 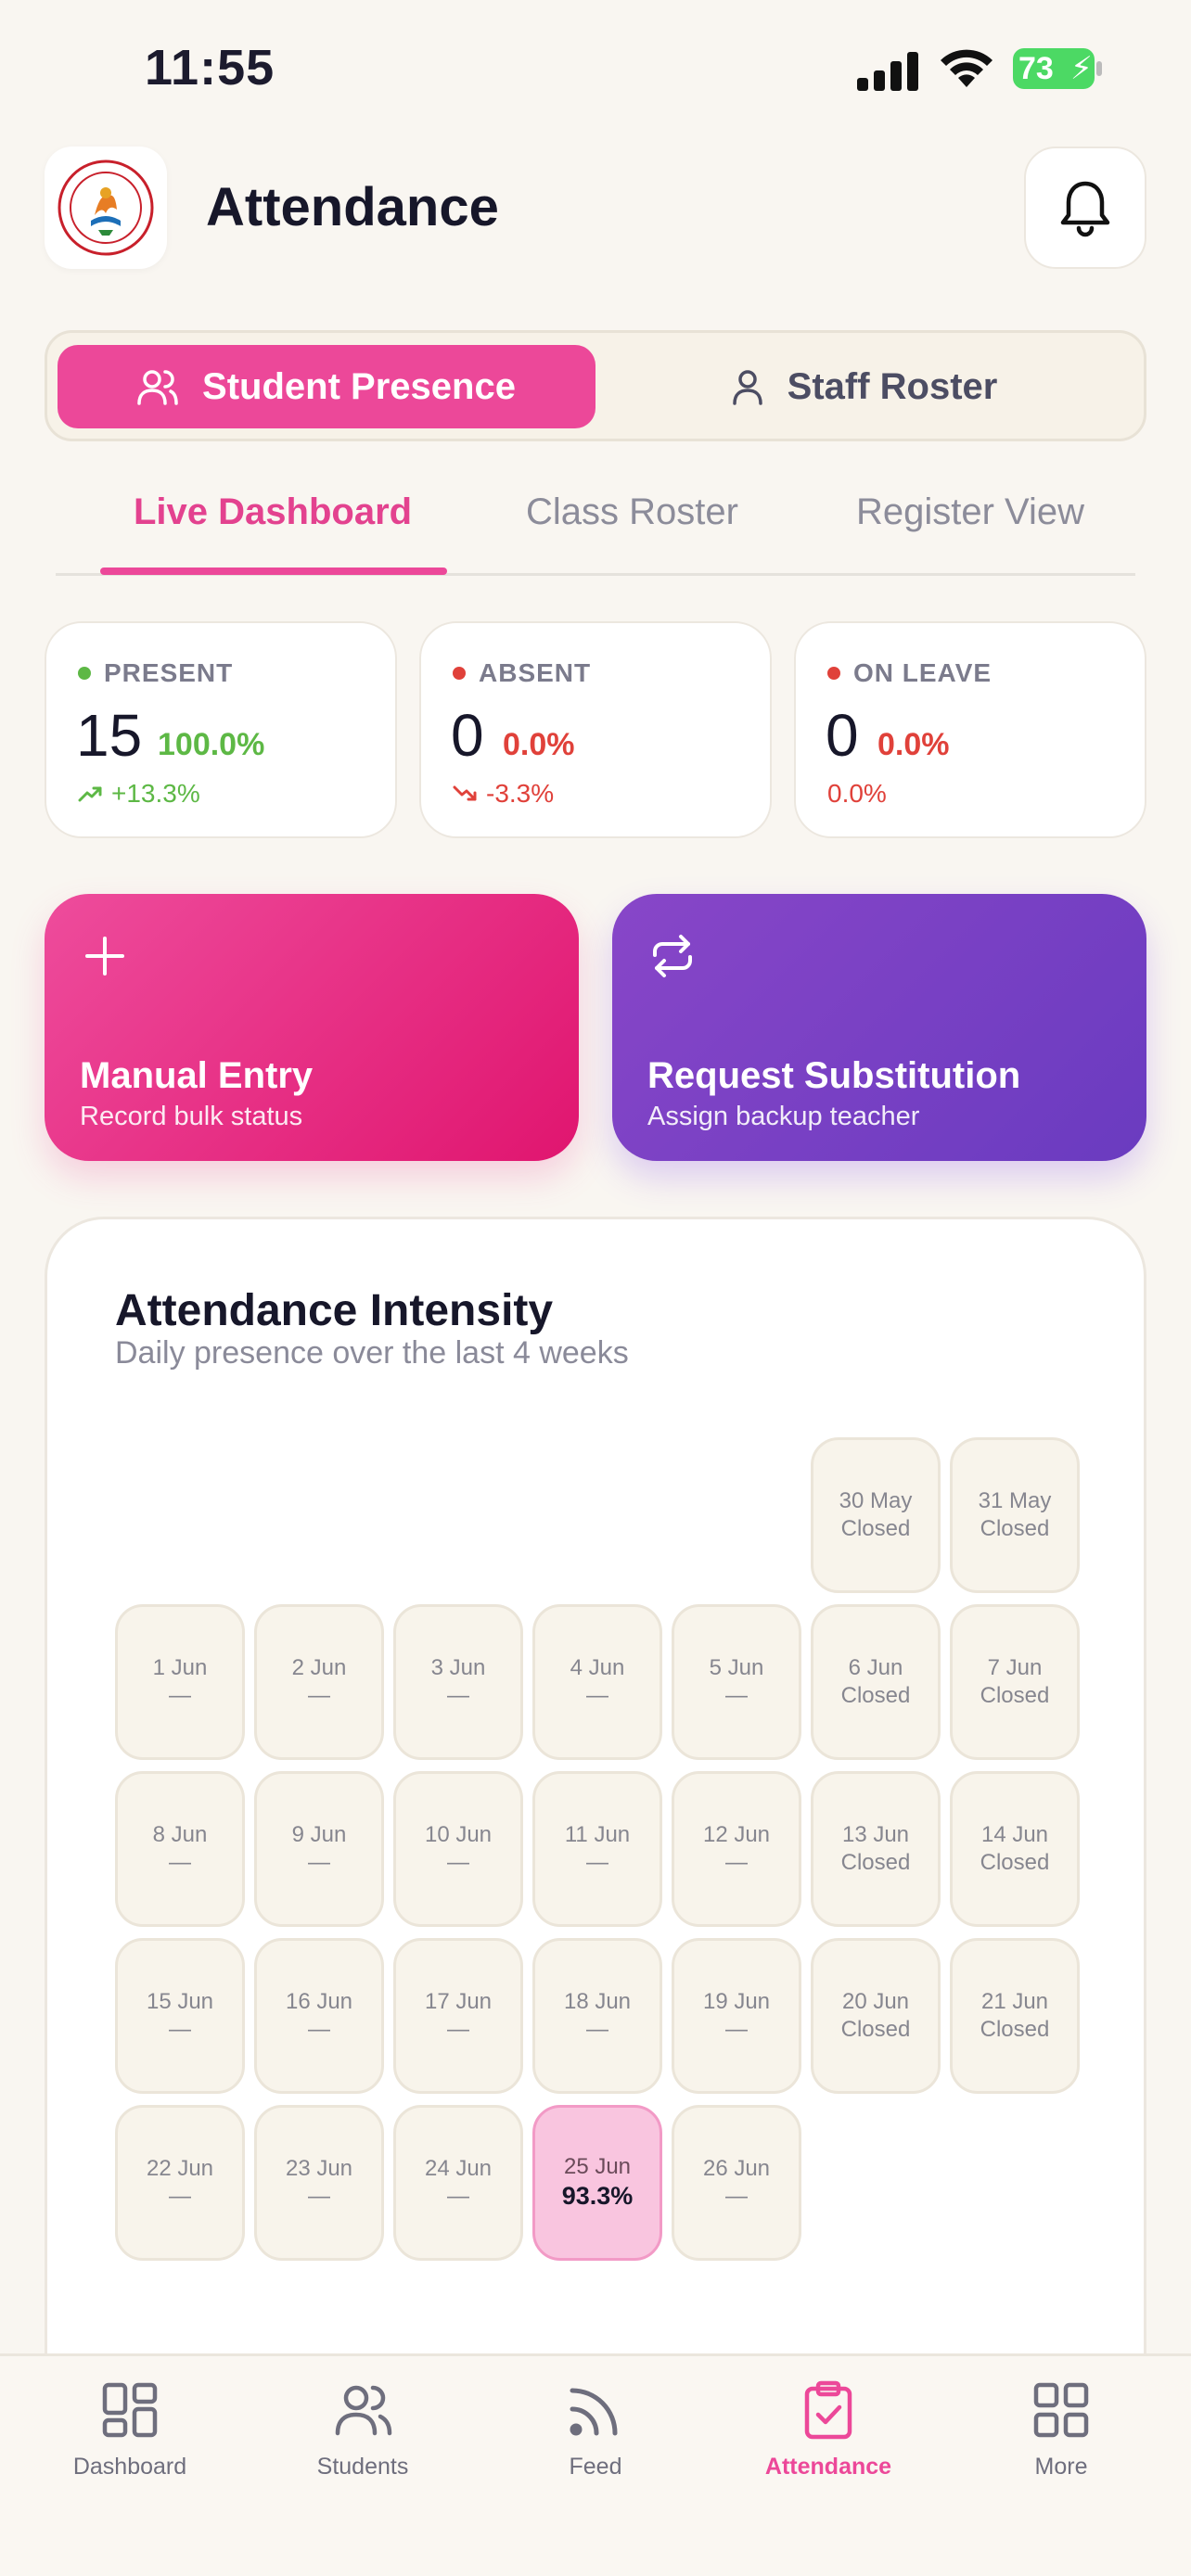 I want to click on day-date: 19 Jun, so click(x=736, y=2002).